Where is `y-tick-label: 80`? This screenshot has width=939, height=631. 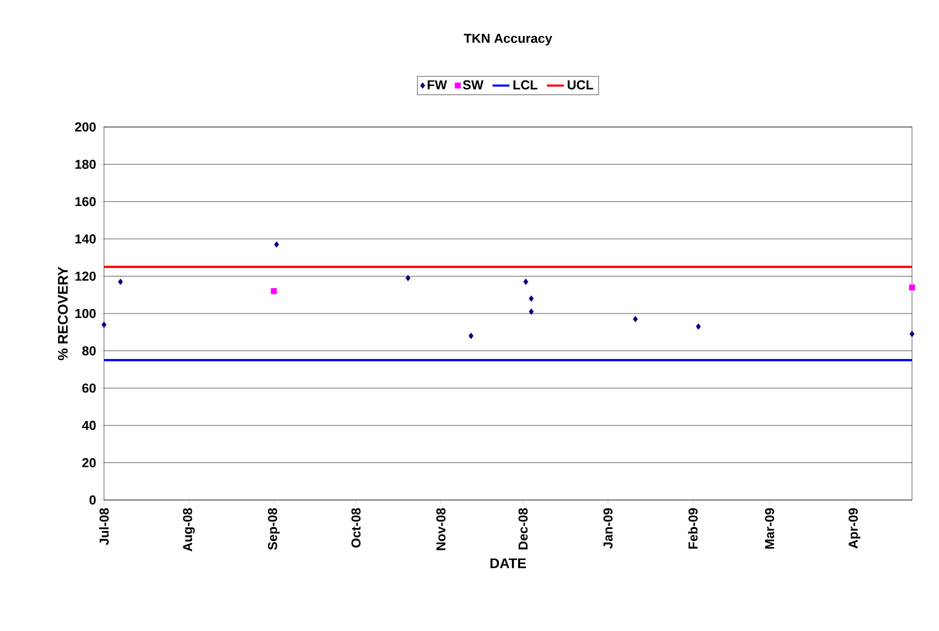 y-tick-label: 80 is located at coordinates (89, 351).